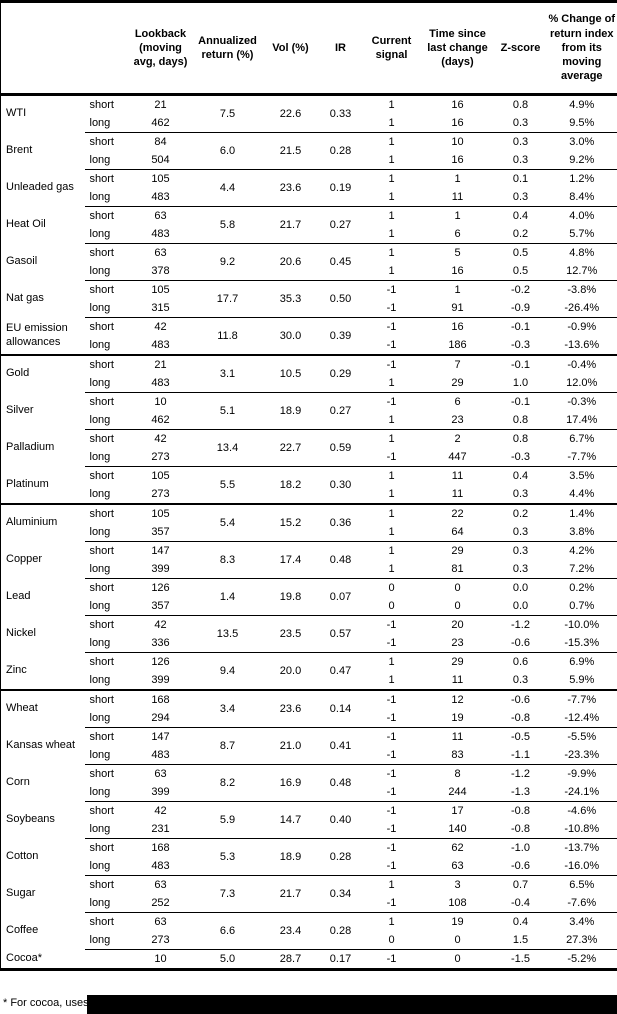  Describe the element at coordinates (20, 410) in the screenshot. I see `commodity-name: Silver` at that location.